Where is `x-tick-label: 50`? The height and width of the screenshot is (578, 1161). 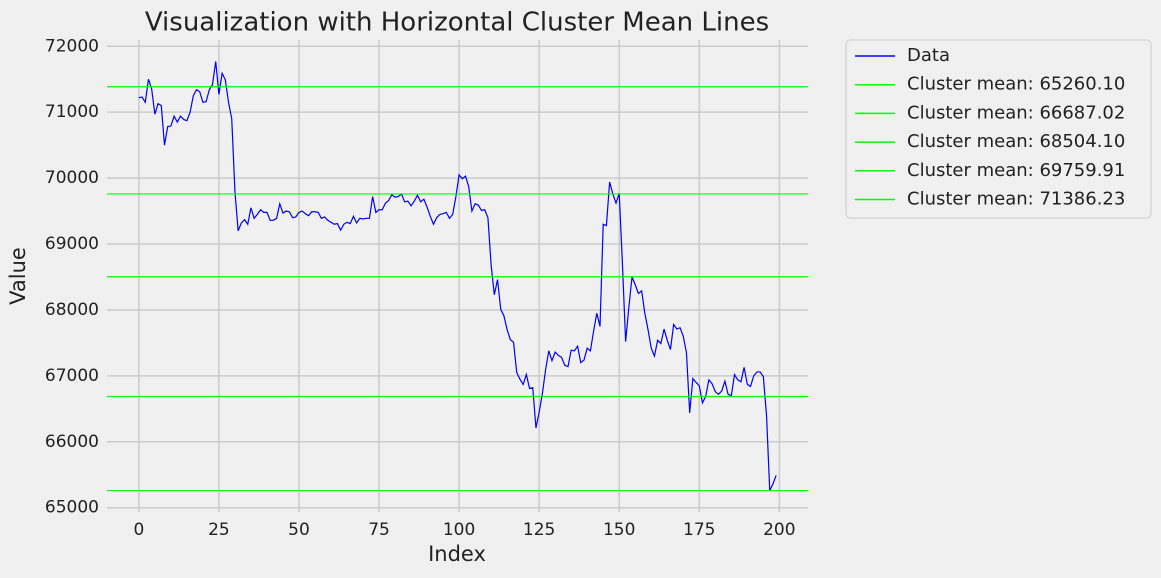 x-tick-label: 50 is located at coordinates (299, 530).